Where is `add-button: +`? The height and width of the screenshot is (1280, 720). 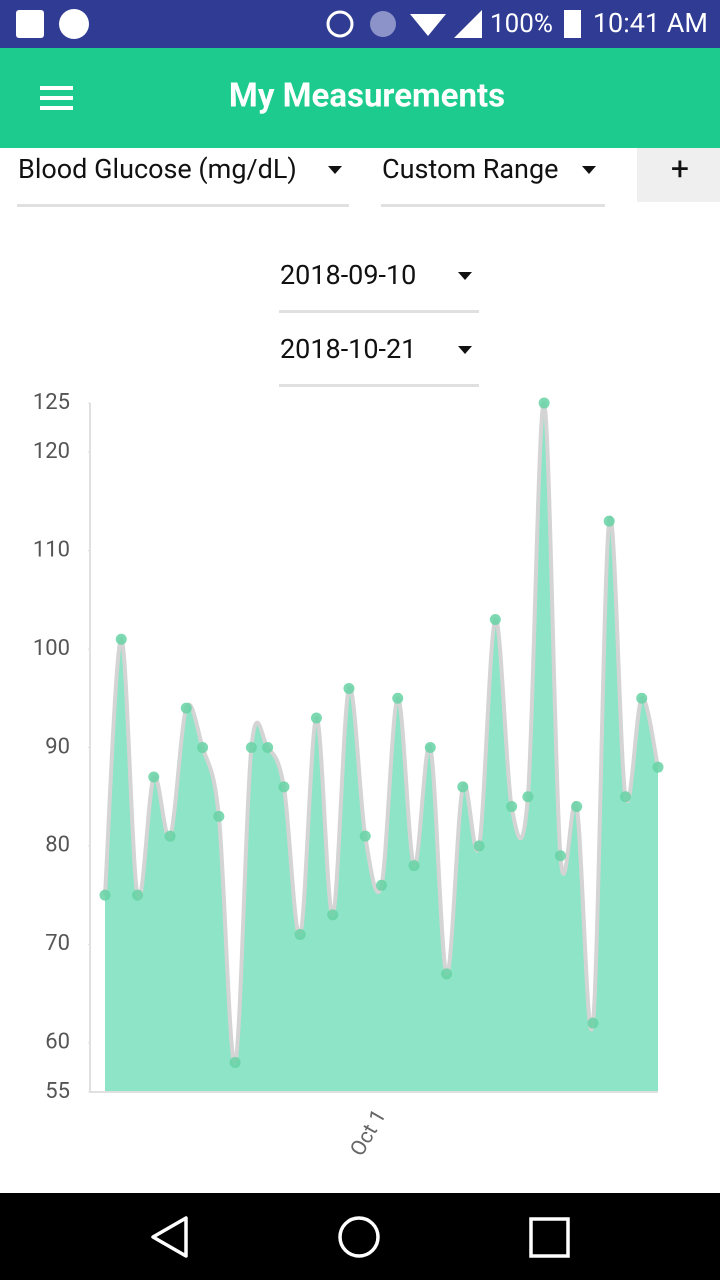
add-button: + is located at coordinates (678, 175).